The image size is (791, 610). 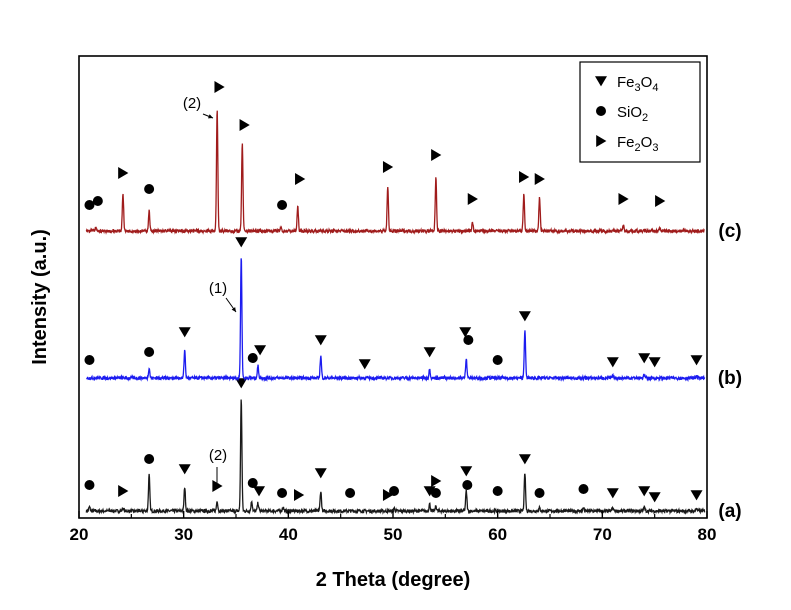 I want to click on legend: Fe3O4 SiO2 Fe2O3, so click(x=640, y=112).